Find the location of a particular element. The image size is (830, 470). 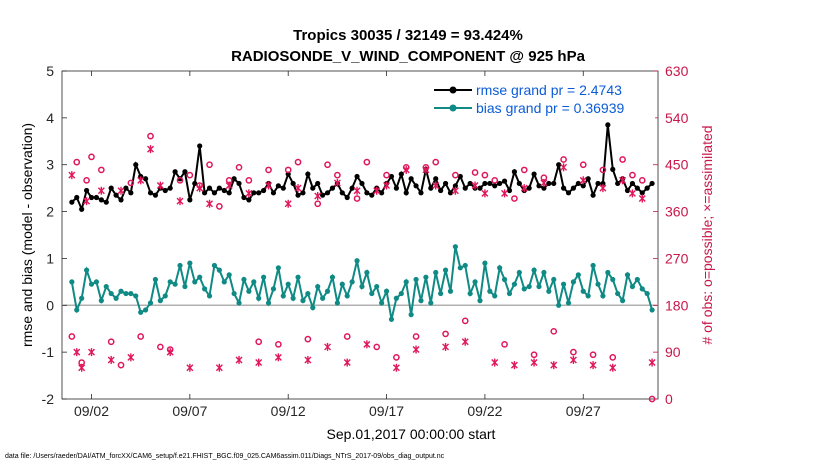

legend-bias-marker is located at coordinates (453, 108).